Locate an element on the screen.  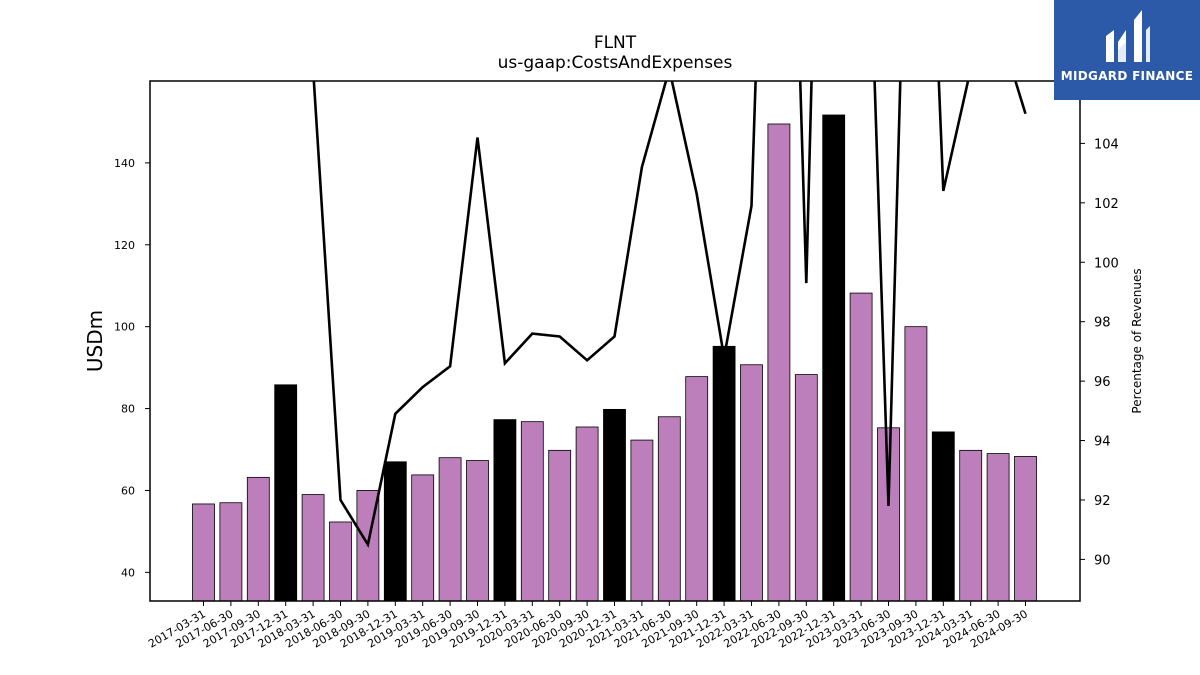
y-tick-label: 80 is located at coordinates (128, 409).